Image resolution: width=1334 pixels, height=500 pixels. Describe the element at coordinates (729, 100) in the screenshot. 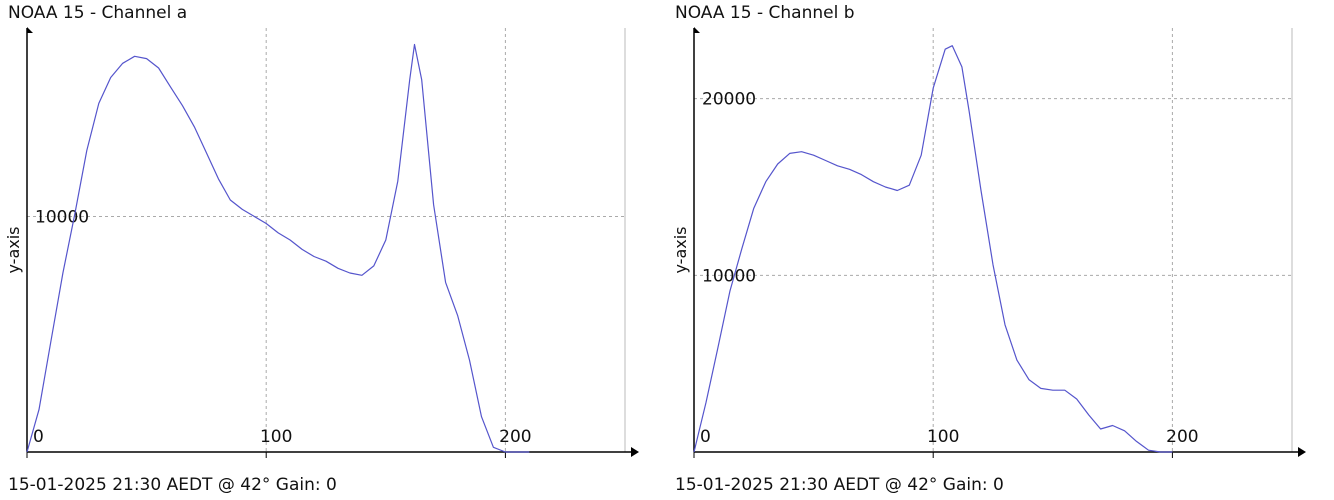

I see `y-tick-label: 20000` at that location.